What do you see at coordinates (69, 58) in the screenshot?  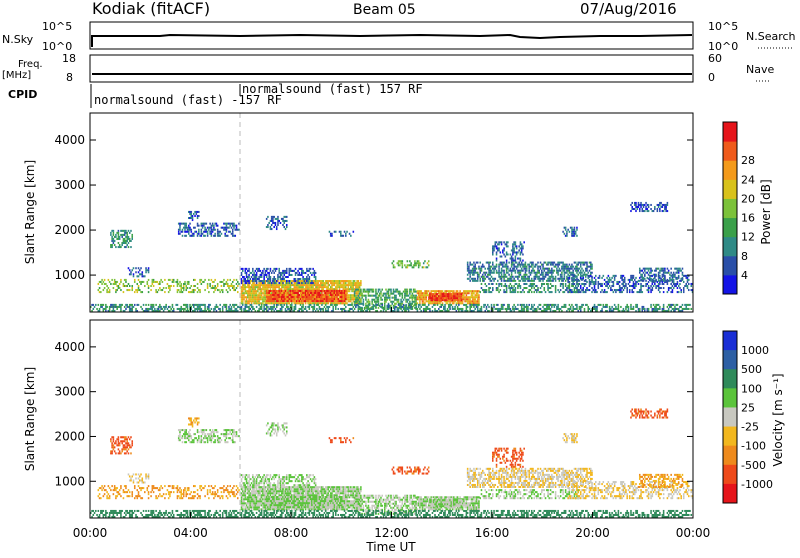 I see `freq-tick-top: 18` at bounding box center [69, 58].